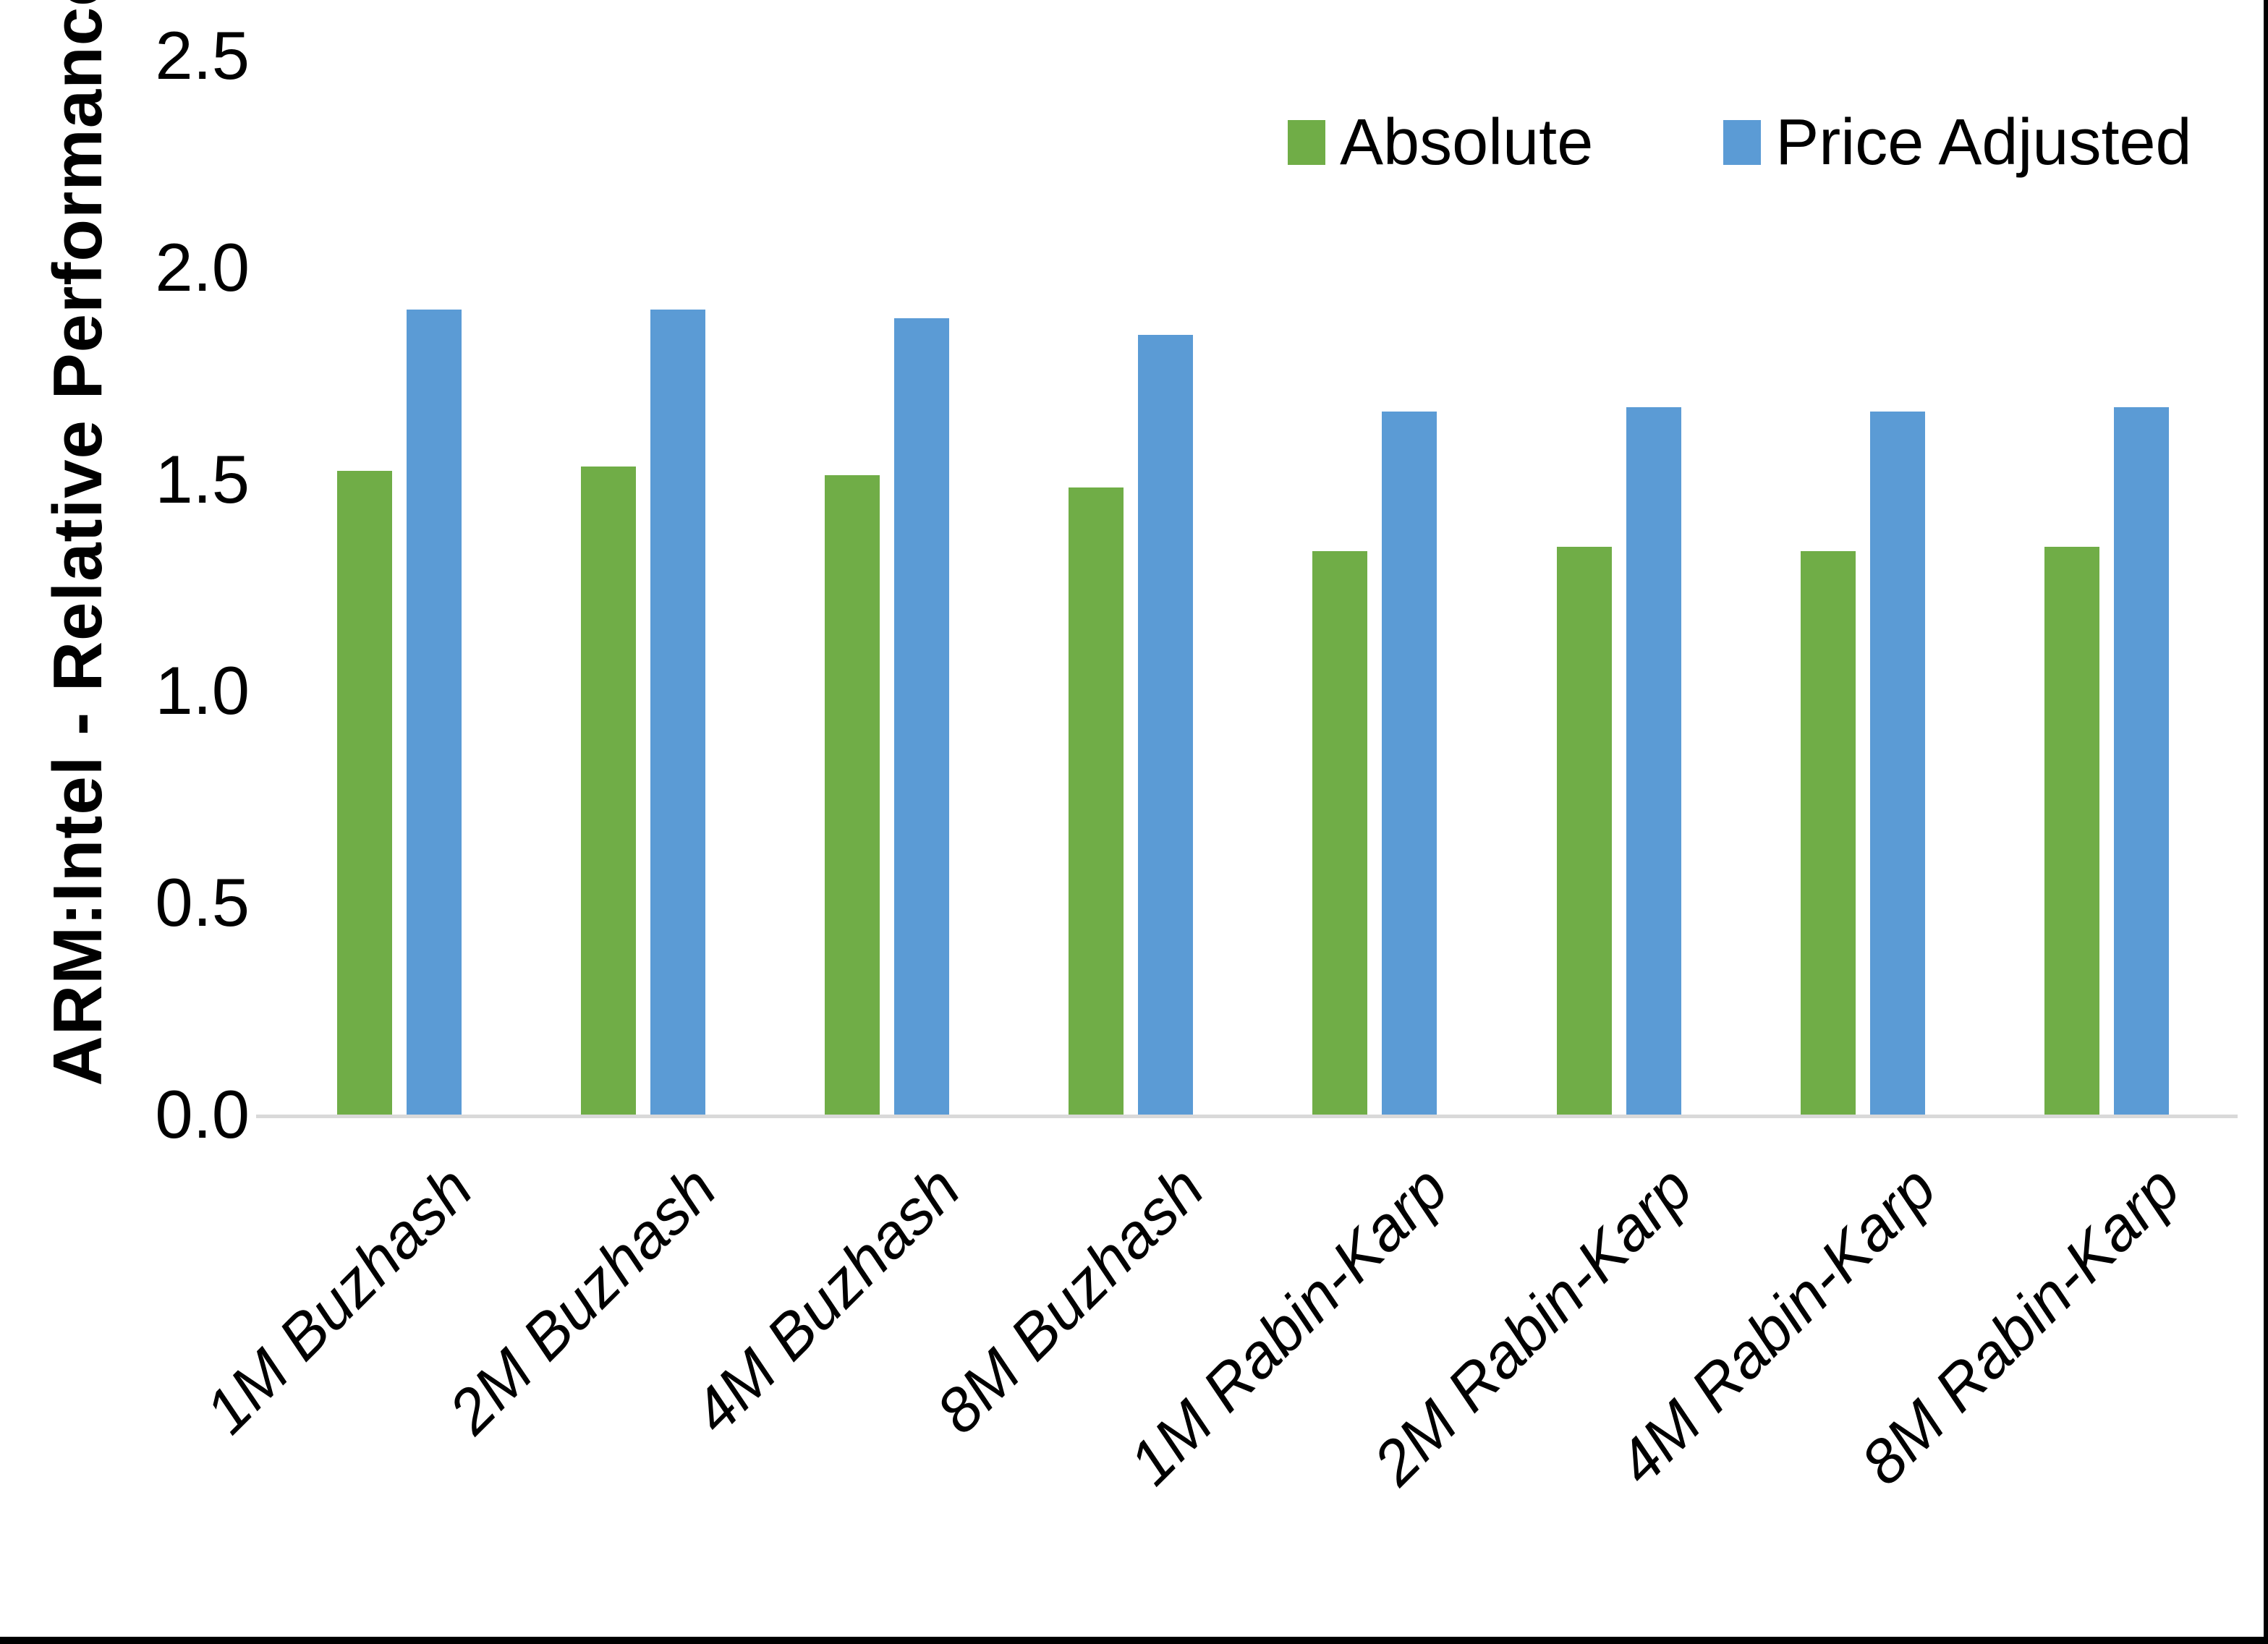  I want to click on y-tick-label: 1.5, so click(202, 478).